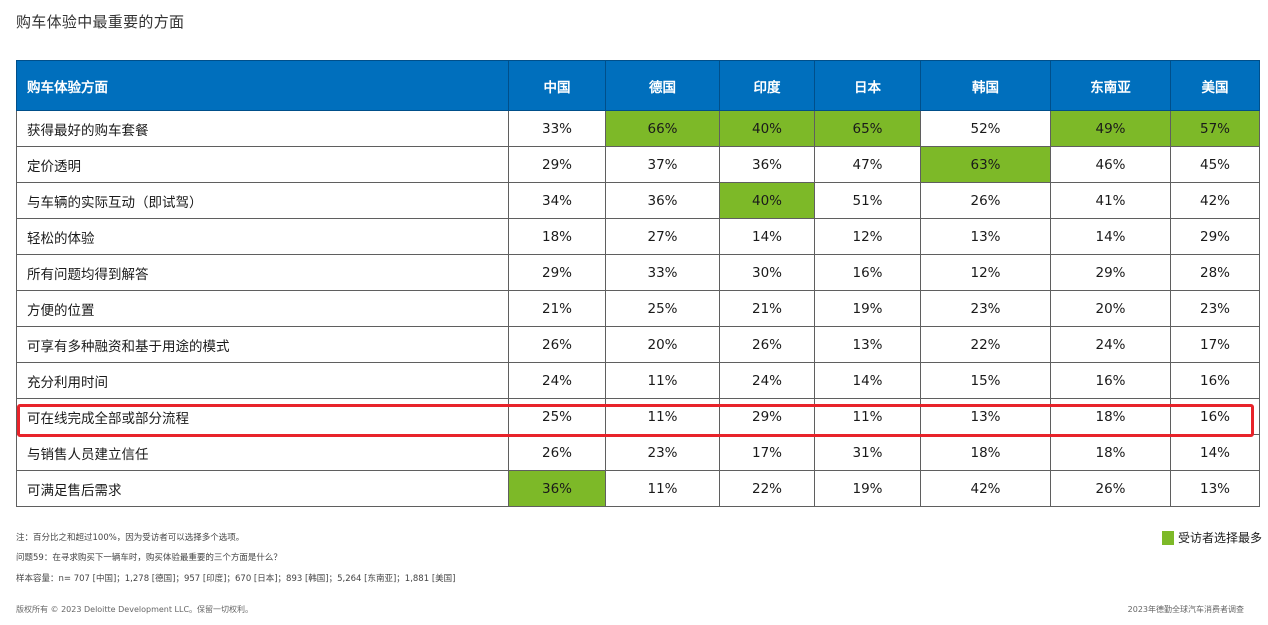 The width and height of the screenshot is (1268, 625). I want to click on legend: 受访者选择最多, so click(1211, 537).